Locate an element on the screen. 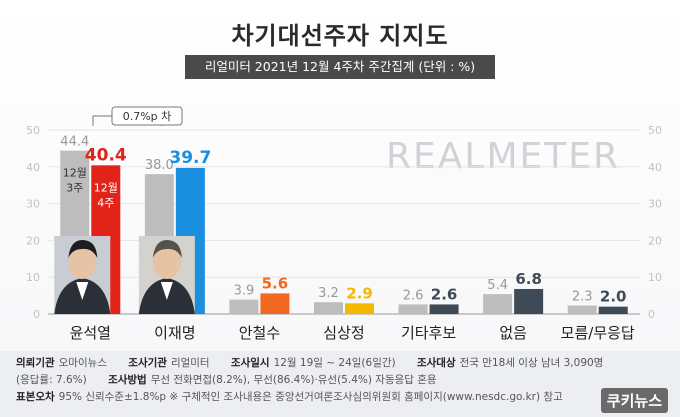 The width and height of the screenshot is (680, 417). data-label-curr: 2.9 is located at coordinates (359, 293).